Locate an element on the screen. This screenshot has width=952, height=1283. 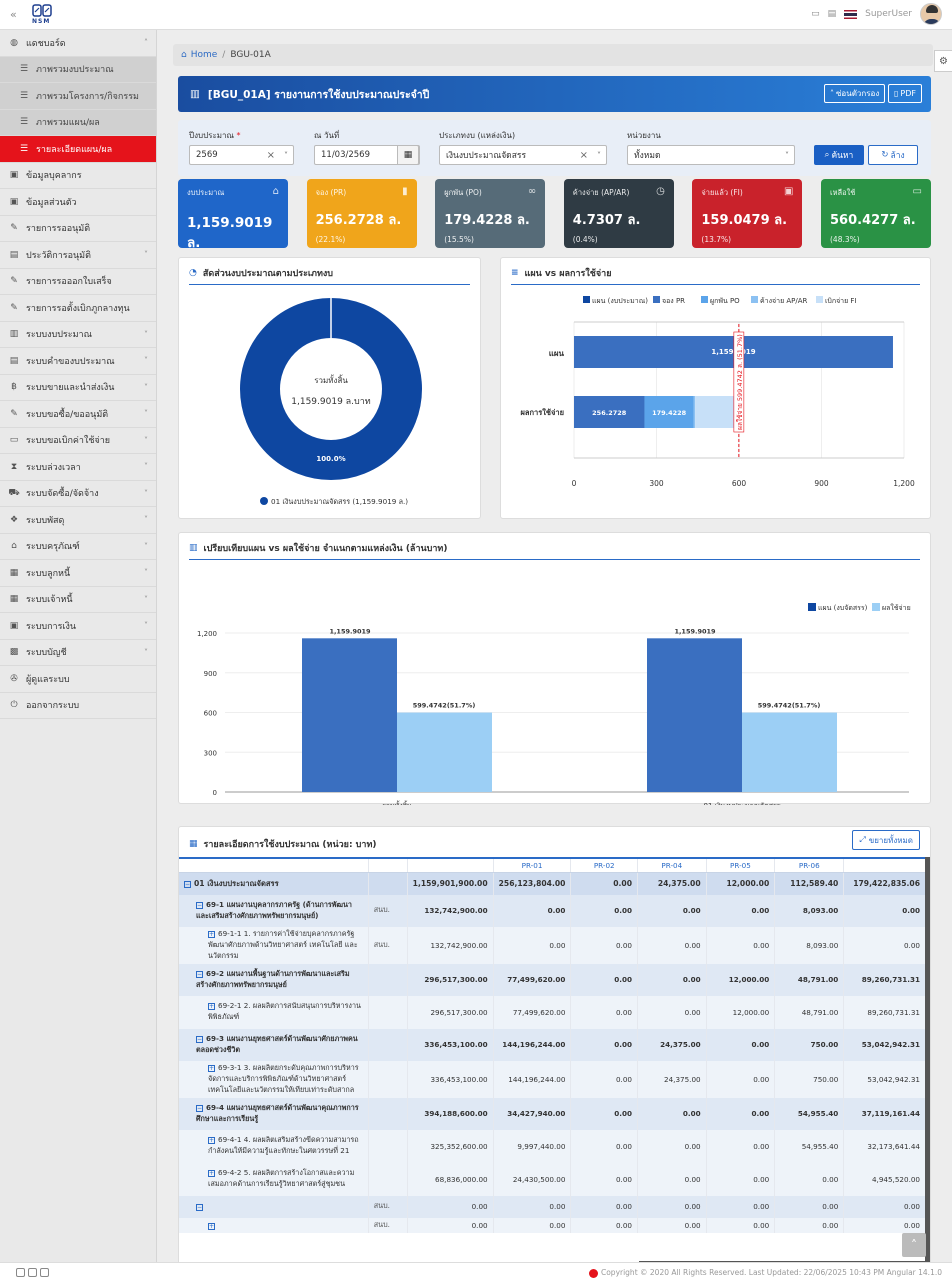
summary-card: จอง (PR) ▮ 256.2728 ล. (22.1%) is located at coordinates (361, 213).